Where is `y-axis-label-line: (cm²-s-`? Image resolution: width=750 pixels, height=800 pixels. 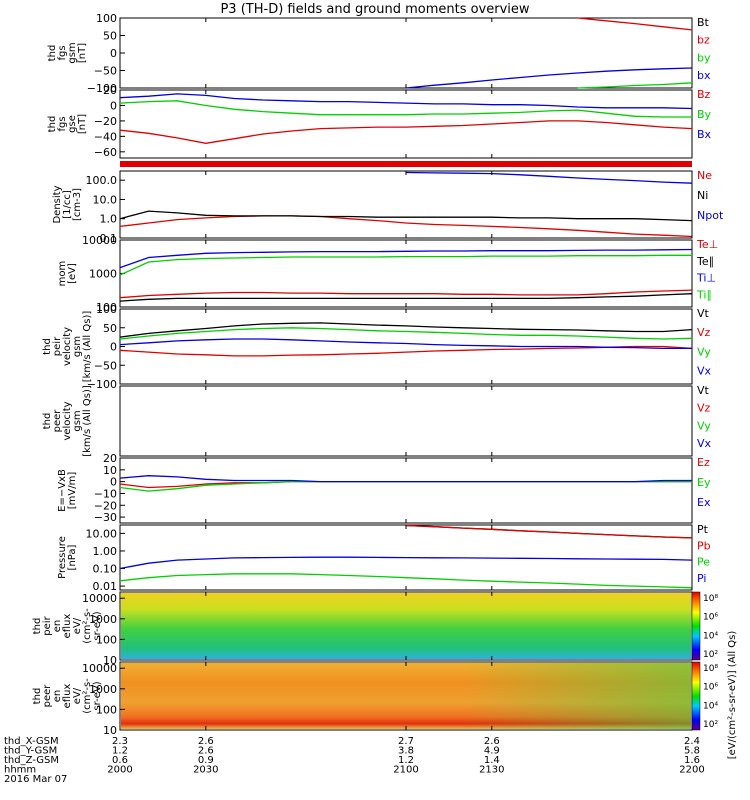
y-axis-label-line: (cm²-s- is located at coordinates (87, 696).